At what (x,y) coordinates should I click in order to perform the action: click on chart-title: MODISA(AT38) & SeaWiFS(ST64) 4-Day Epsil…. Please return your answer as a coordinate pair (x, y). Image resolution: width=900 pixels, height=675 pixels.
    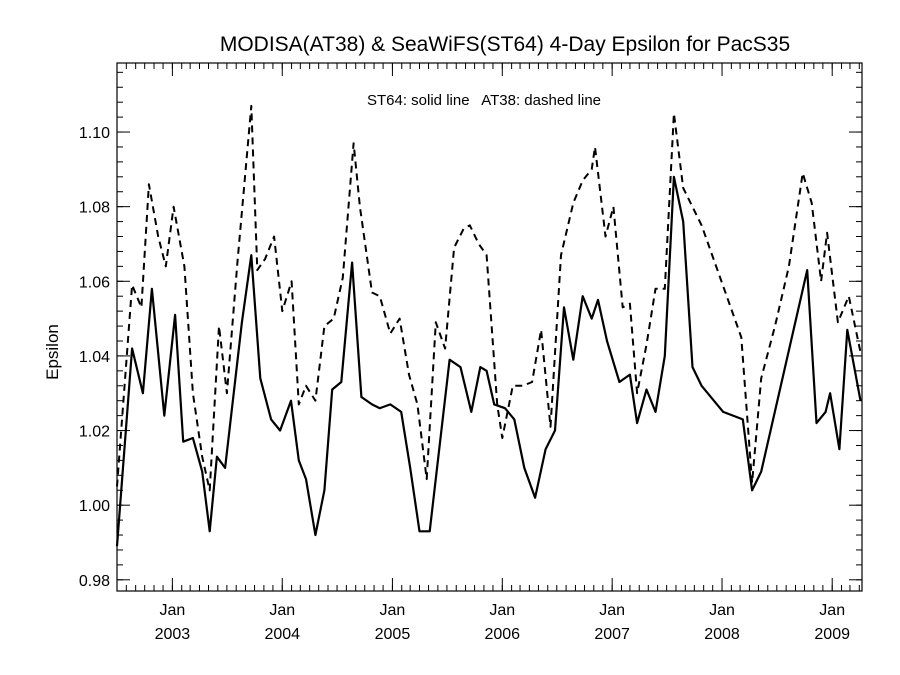
    Looking at the image, I should click on (505, 44).